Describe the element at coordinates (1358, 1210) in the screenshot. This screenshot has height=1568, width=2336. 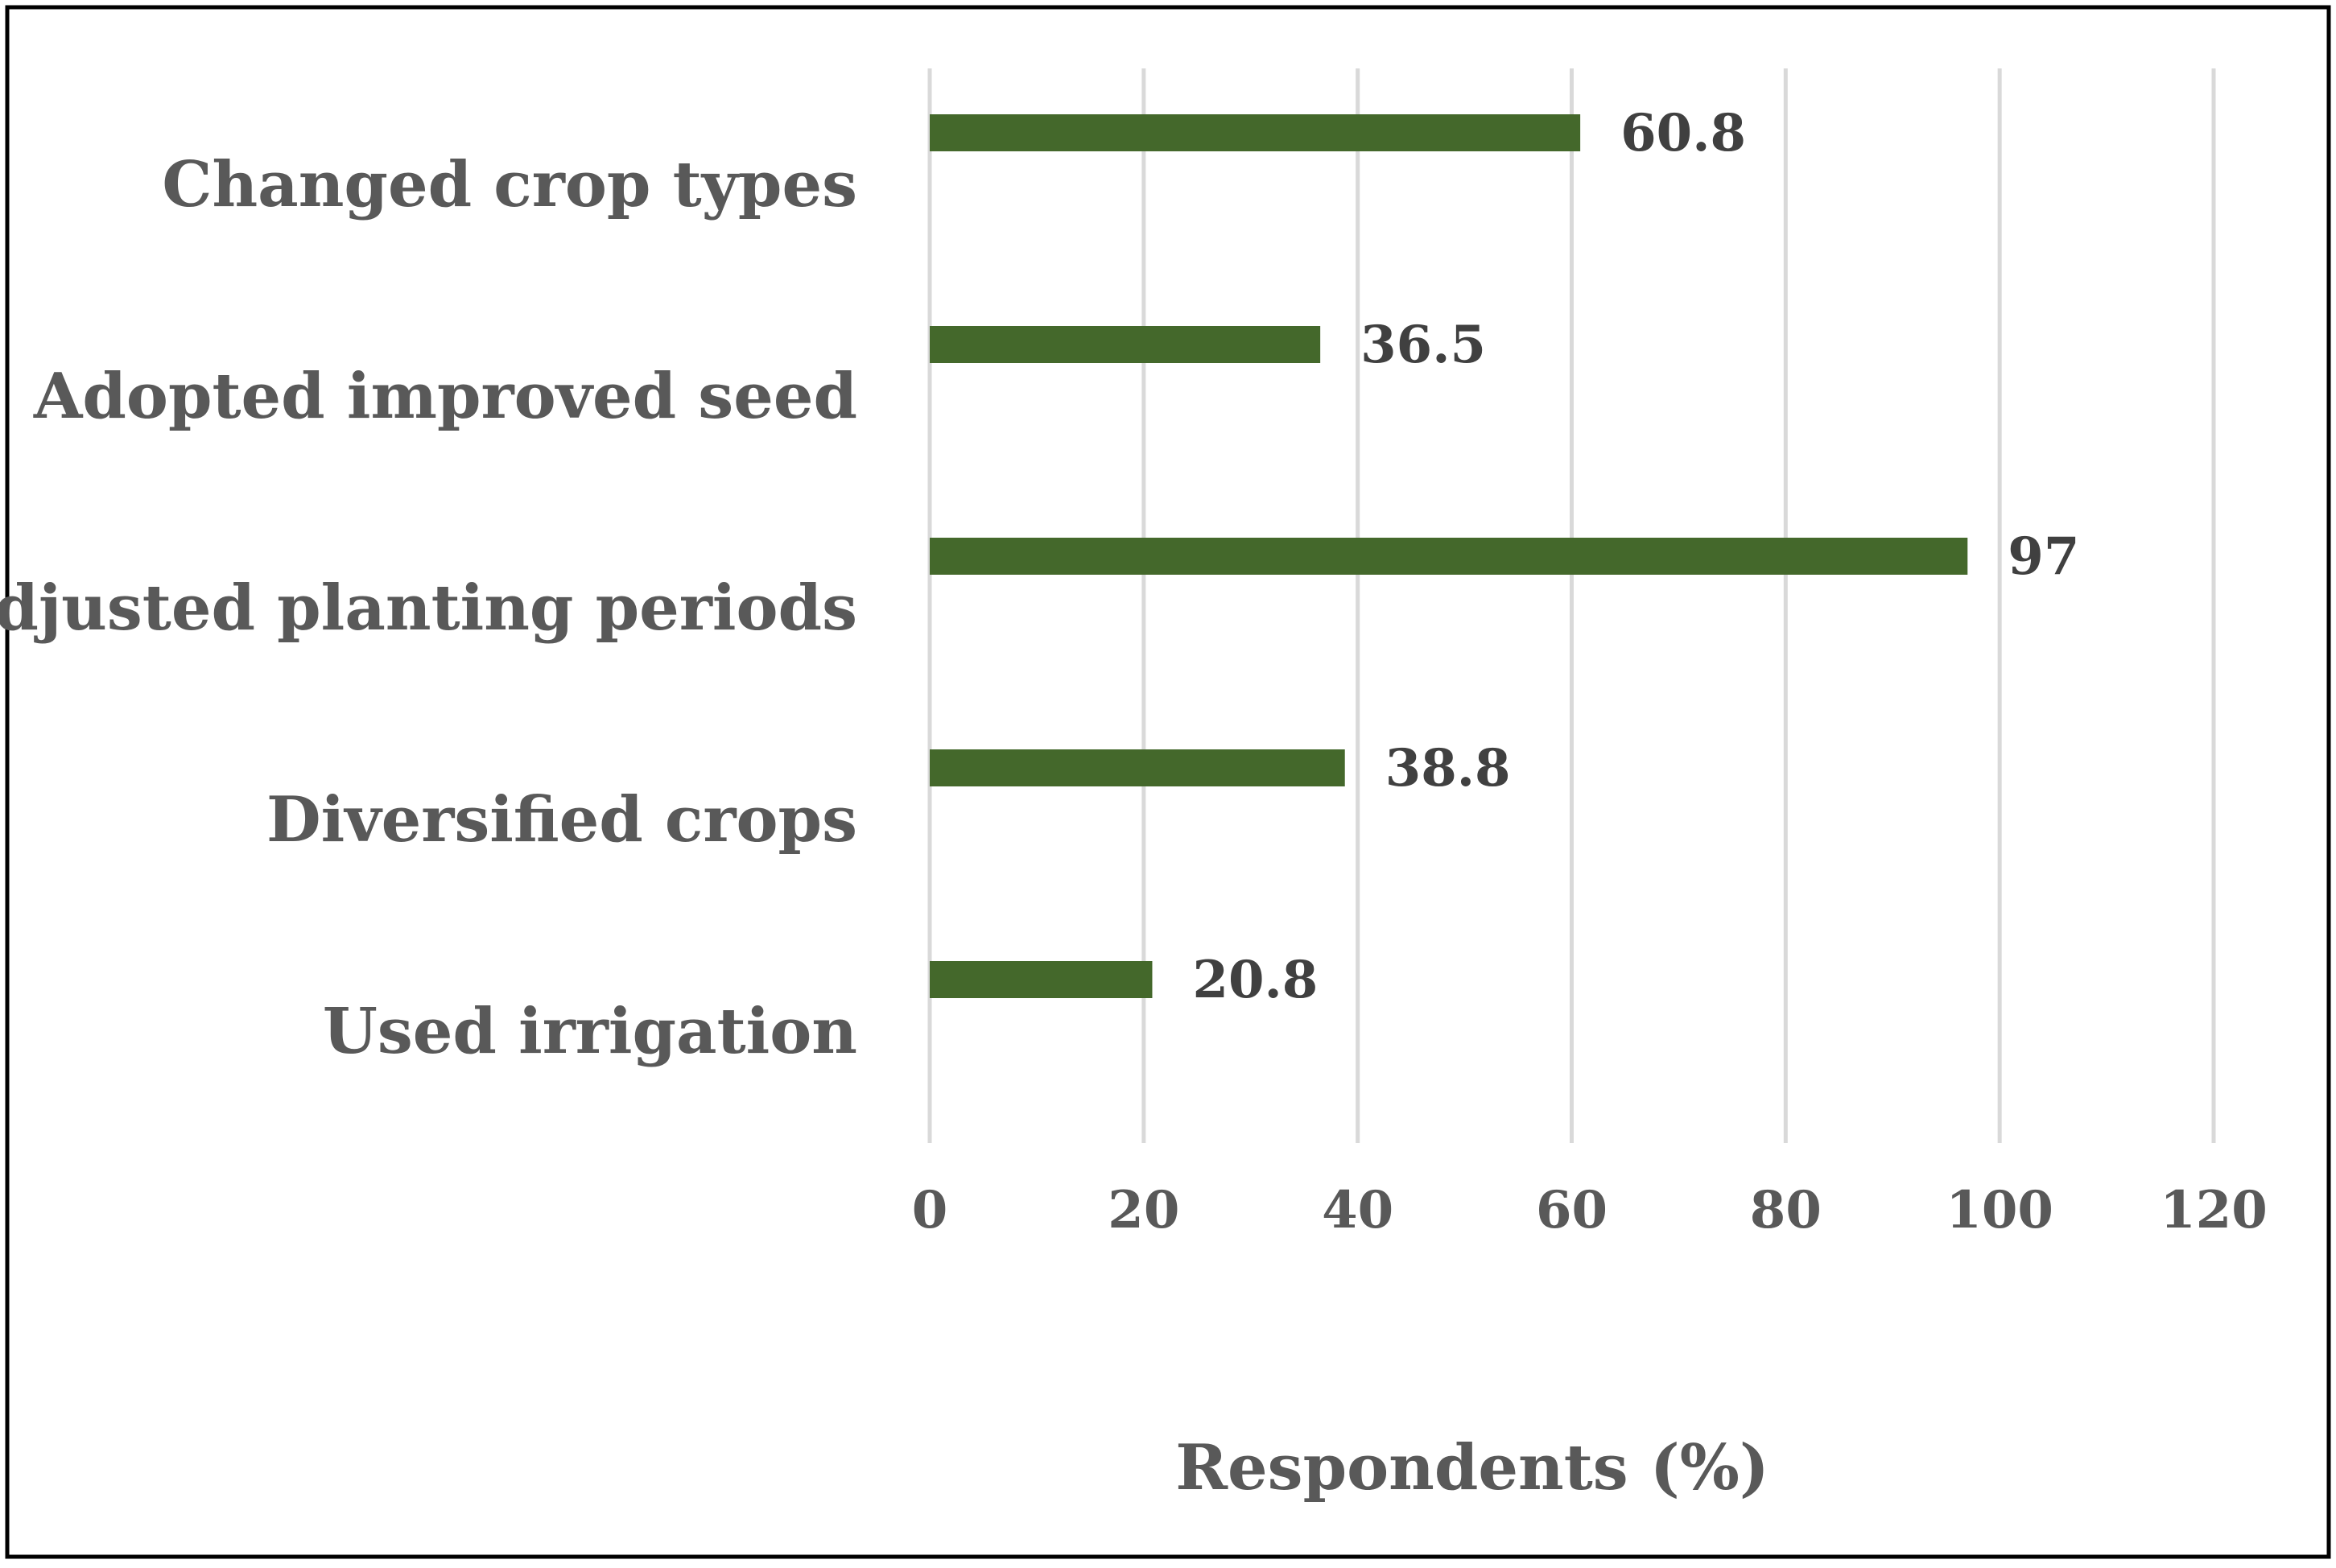
I see `x-tick-label: 40` at that location.